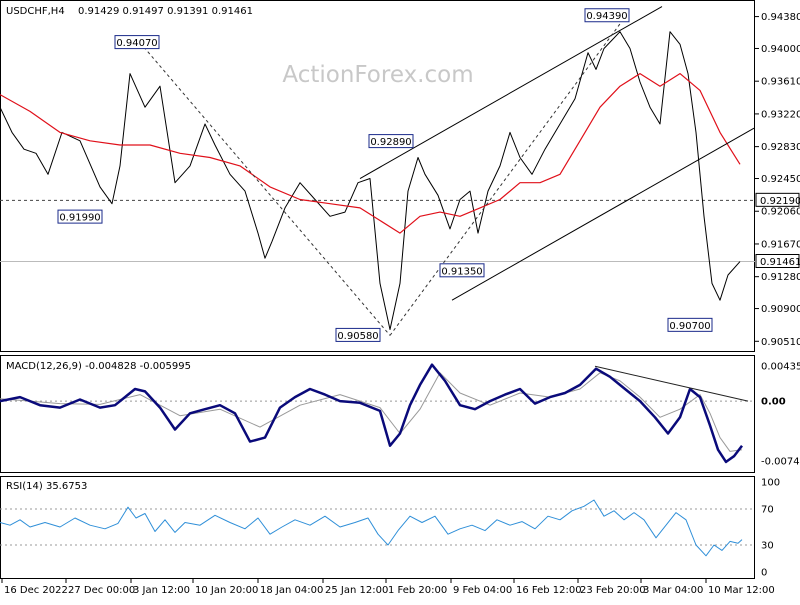  What do you see at coordinates (780, 17) in the screenshot?
I see `price-tick-label-0: 0.94380` at bounding box center [780, 17].